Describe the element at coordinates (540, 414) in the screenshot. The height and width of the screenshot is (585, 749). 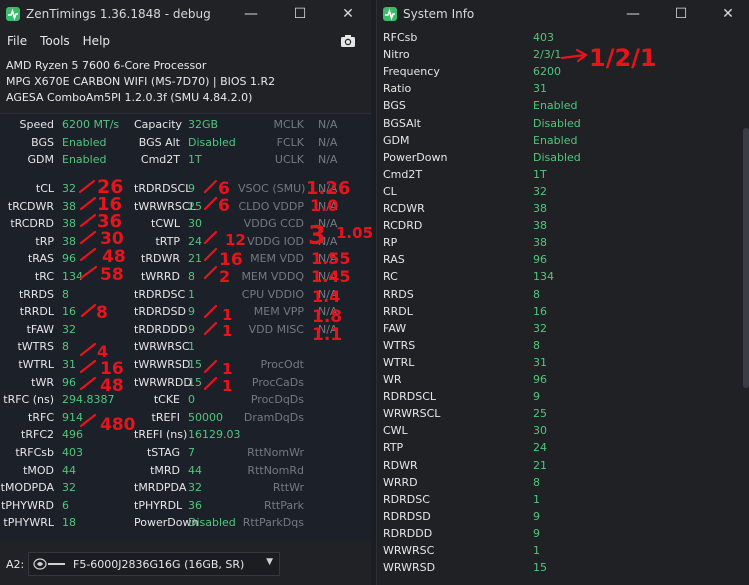
I see `sysinfo-value-wrwrscl: 25` at that location.